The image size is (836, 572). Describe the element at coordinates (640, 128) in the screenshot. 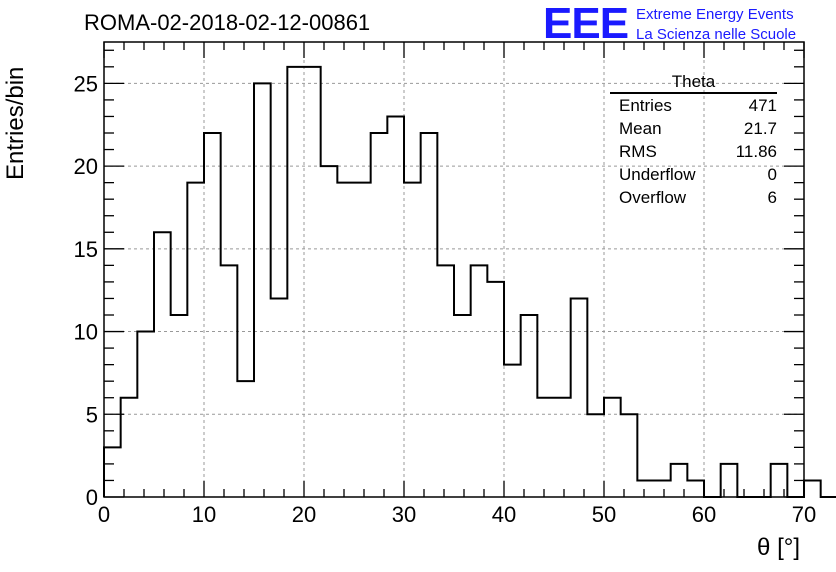

I see `stats-label: Mean` at that location.